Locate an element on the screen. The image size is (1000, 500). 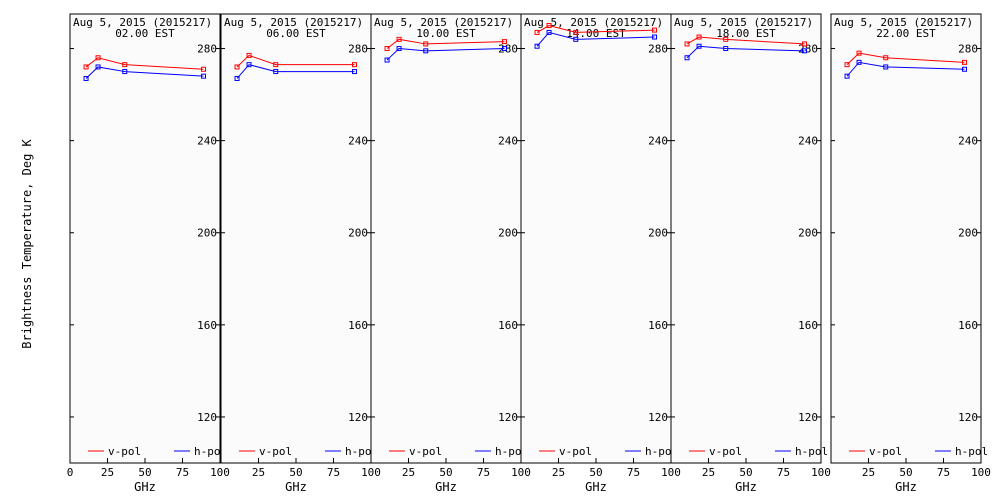
panel-subtitle: 14.00 EST is located at coordinates (596, 33).